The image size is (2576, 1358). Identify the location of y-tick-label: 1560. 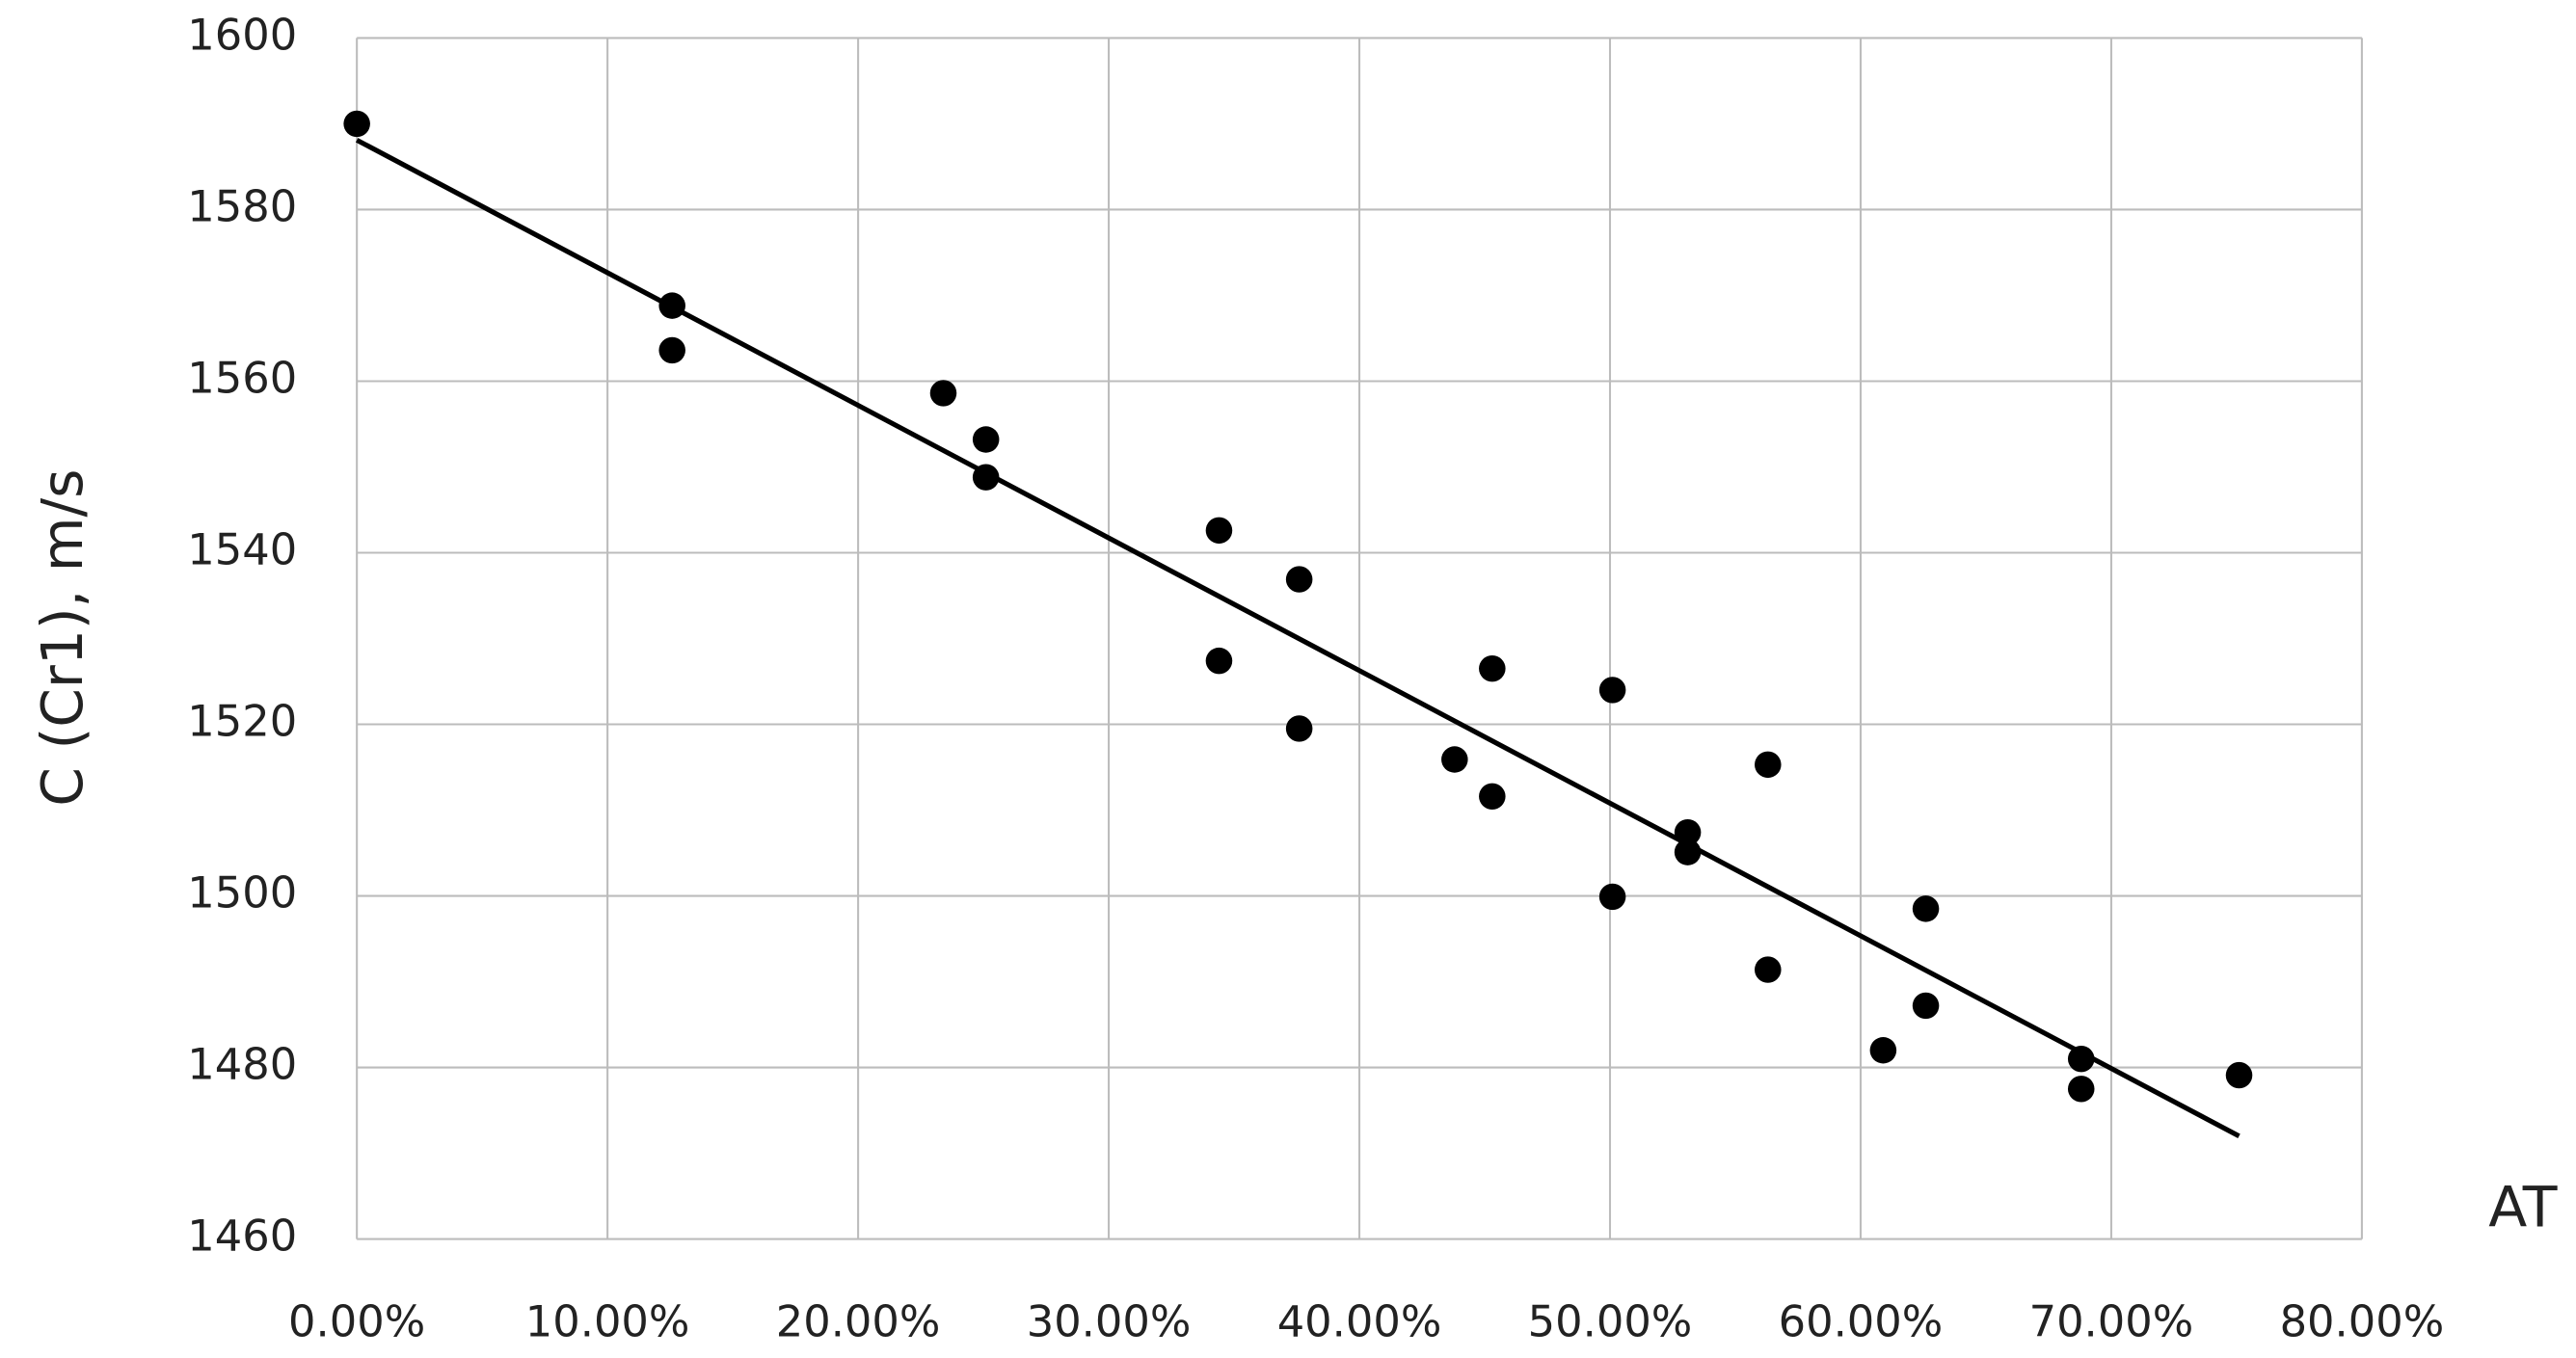
(242, 379).